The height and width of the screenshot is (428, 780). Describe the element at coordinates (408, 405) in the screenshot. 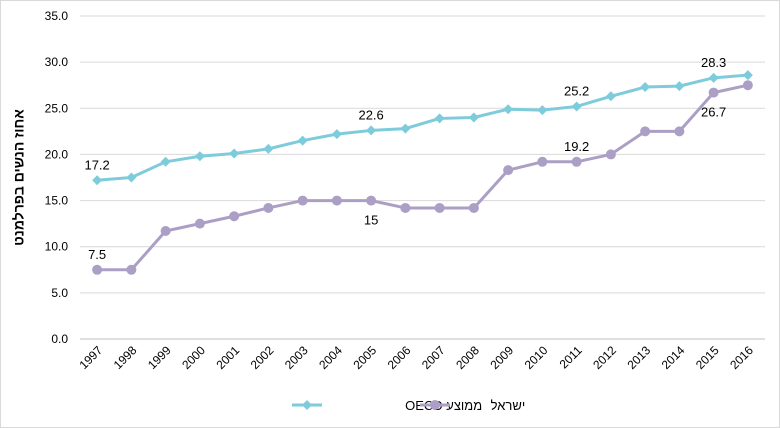

I see `legend: ממוצע OECDישראל` at that location.